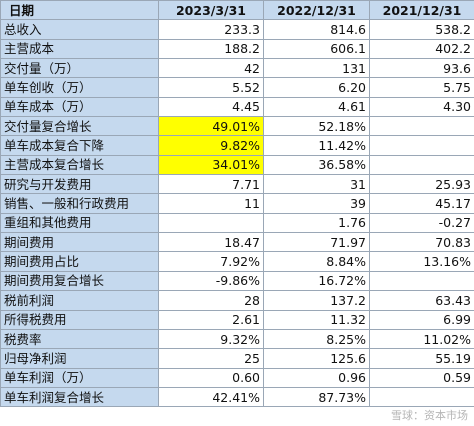 The image size is (474, 426). I want to click on cell-value: 125.6, so click(316, 358).